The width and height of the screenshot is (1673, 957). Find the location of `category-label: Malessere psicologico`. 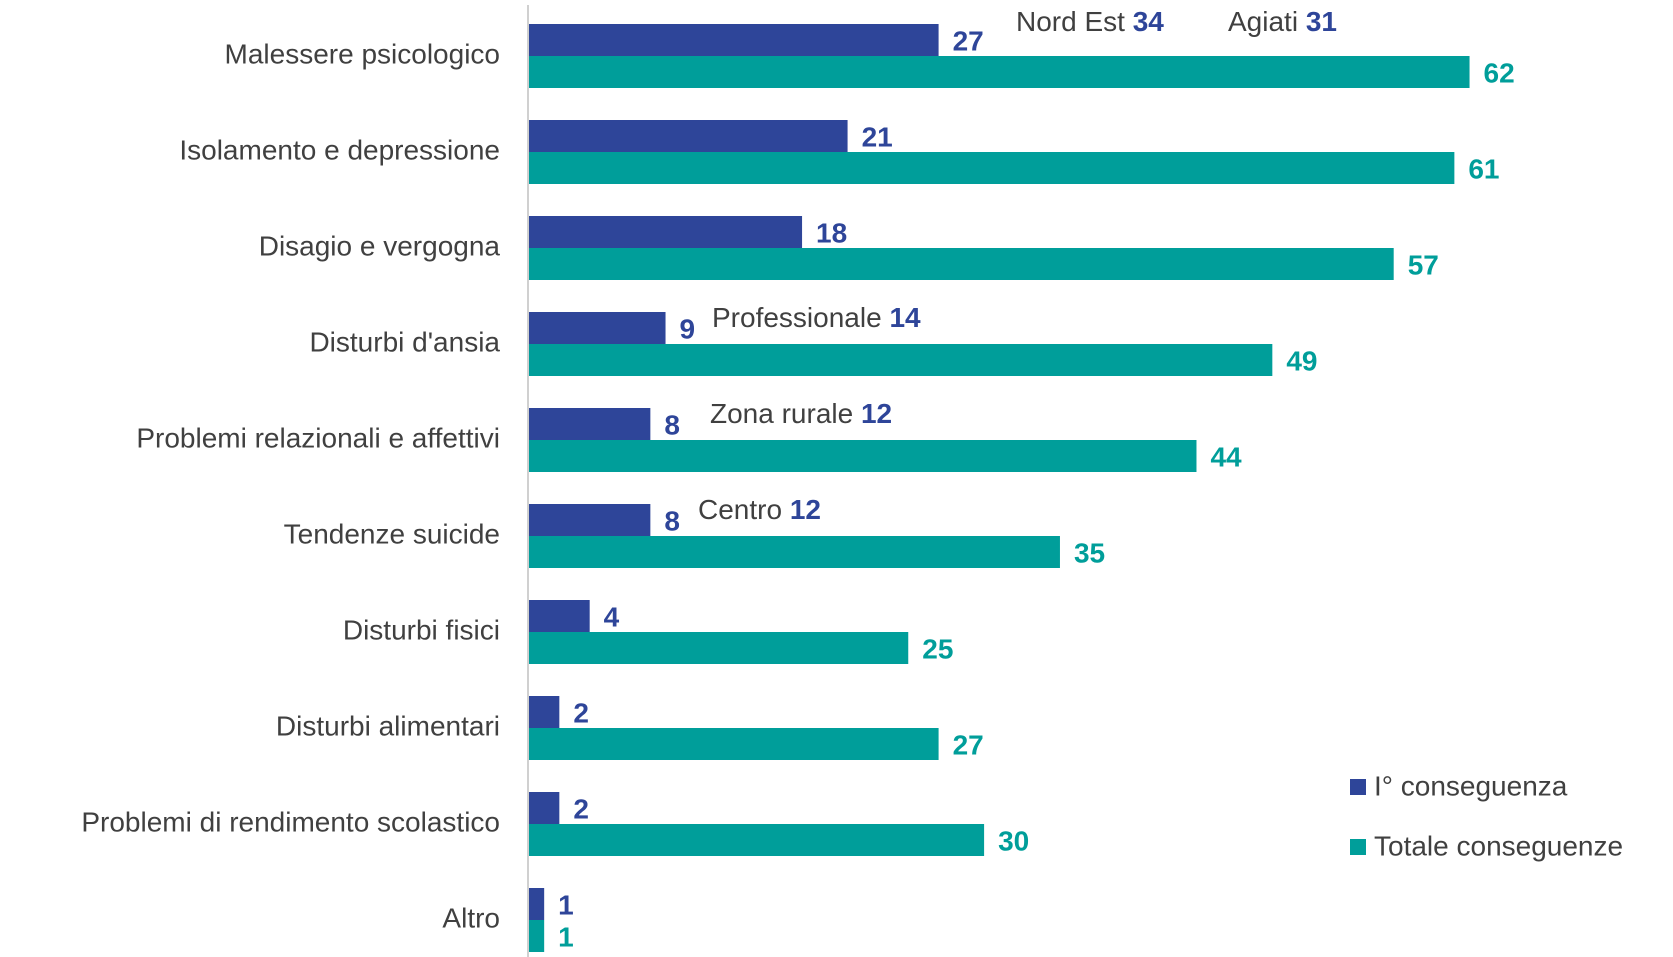

category-label: Malessere psicologico is located at coordinates (362, 53).